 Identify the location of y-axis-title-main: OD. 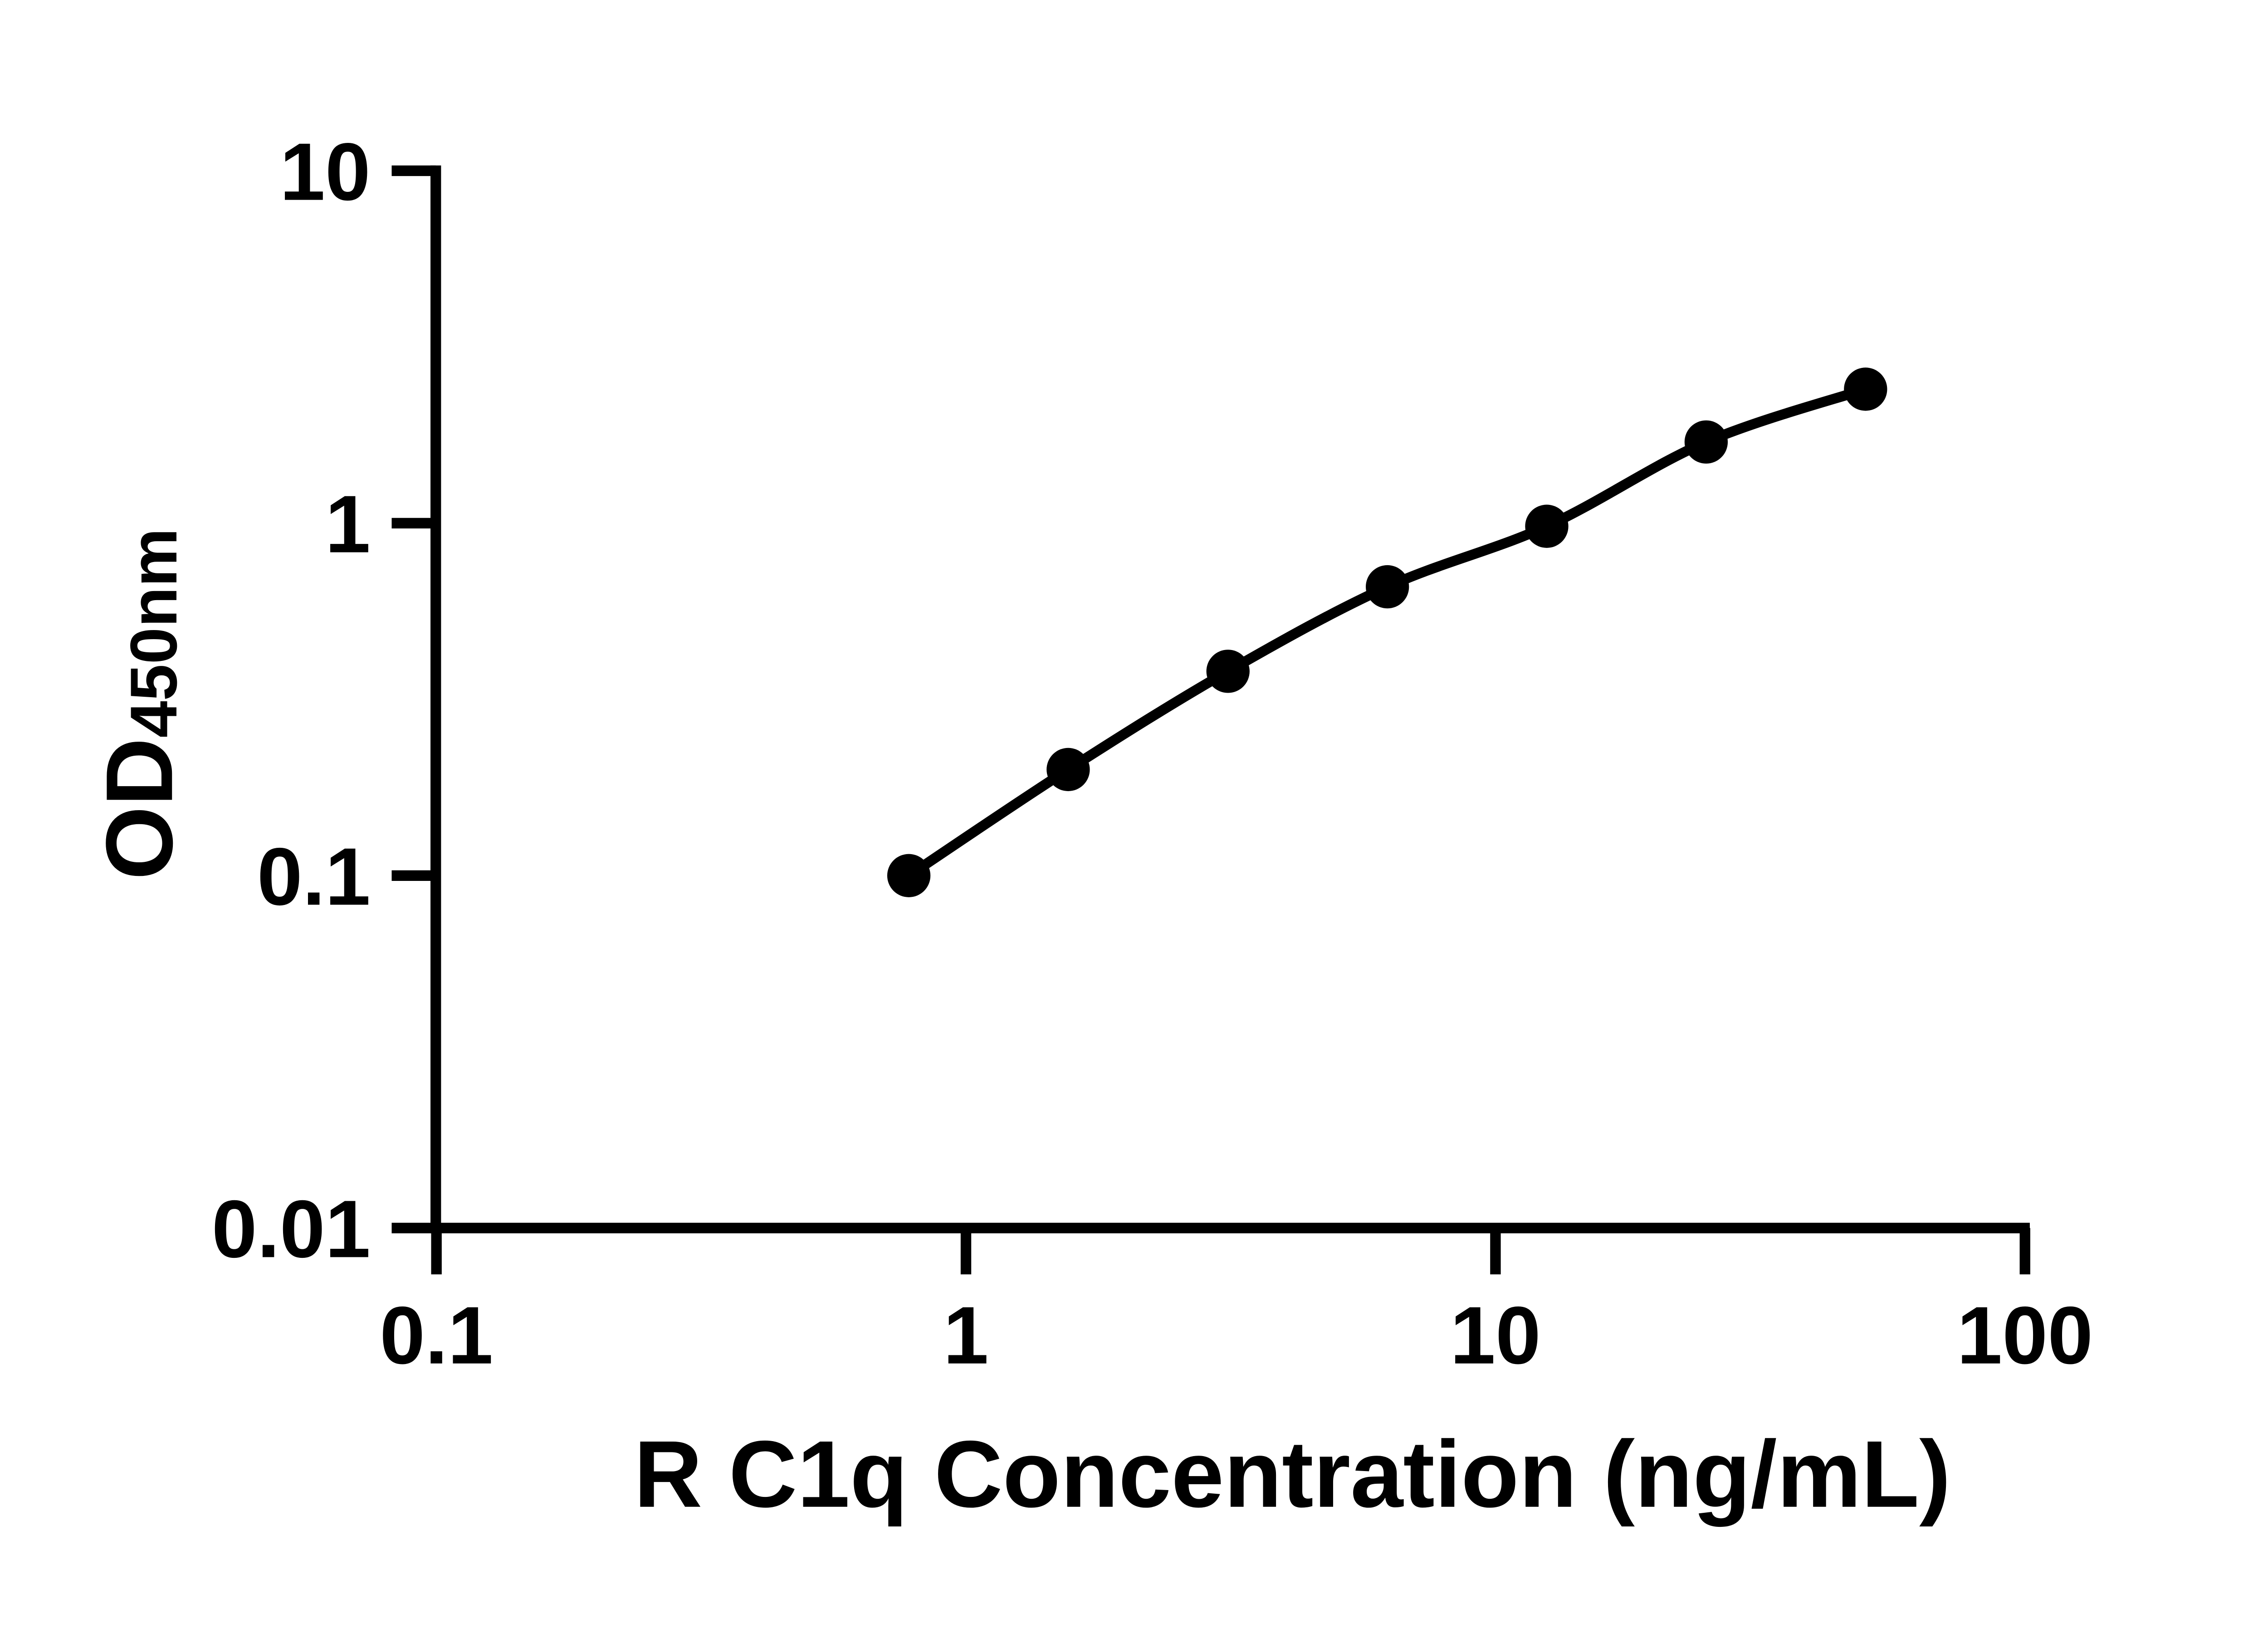
(140, 809).